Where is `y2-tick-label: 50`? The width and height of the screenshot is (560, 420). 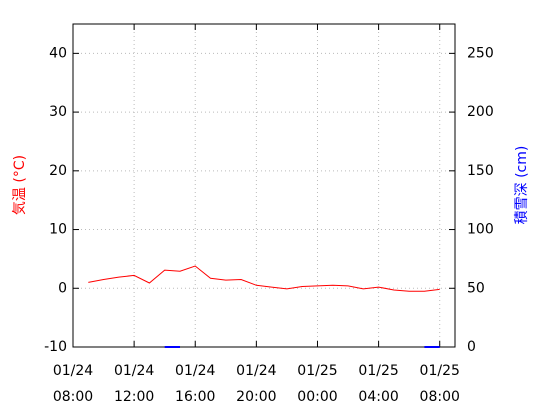
y2-tick-label: 50 is located at coordinates (476, 288).